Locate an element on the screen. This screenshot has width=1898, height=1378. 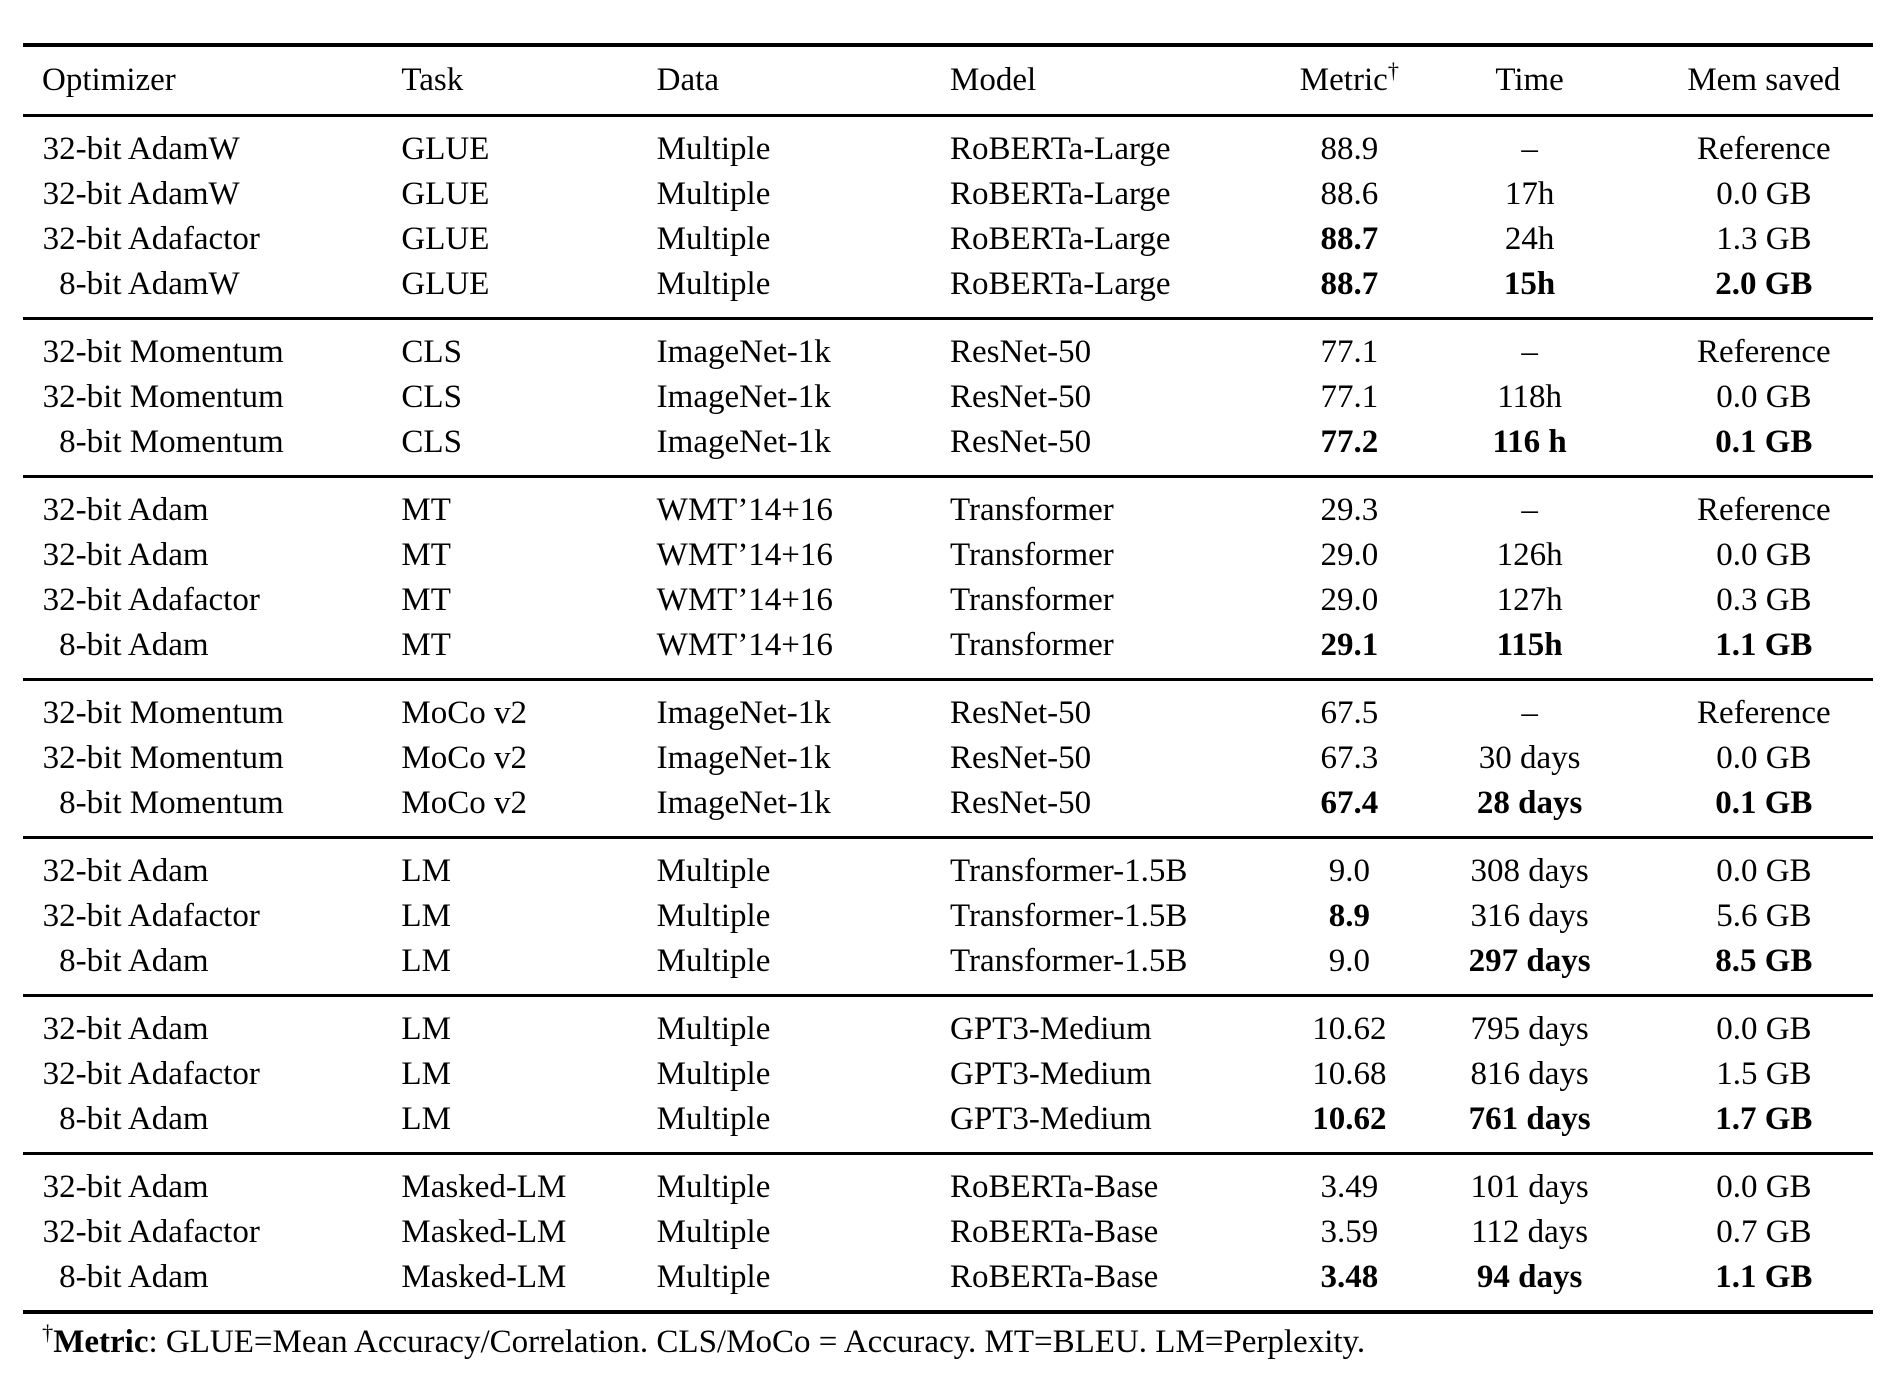
dagger-mark: † is located at coordinates (48, 1332).